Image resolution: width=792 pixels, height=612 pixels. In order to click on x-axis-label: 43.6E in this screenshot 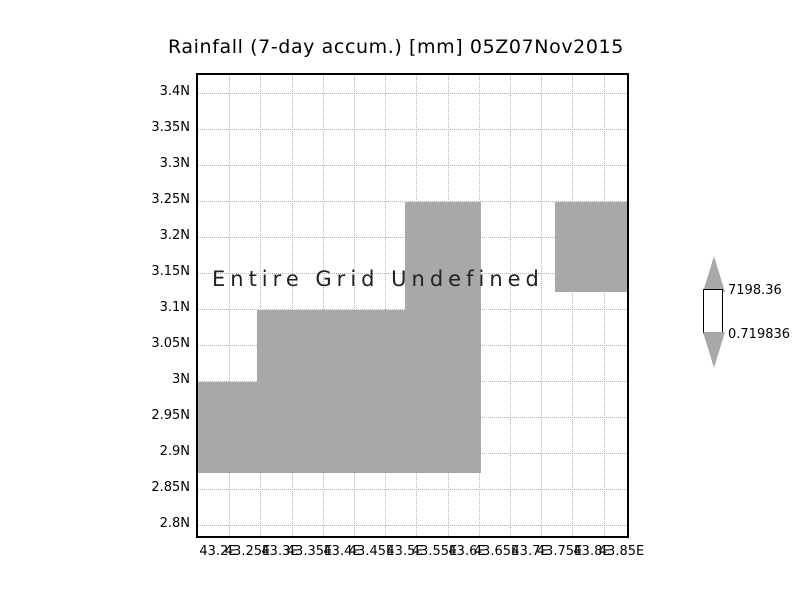, I will do `click(467, 551)`.